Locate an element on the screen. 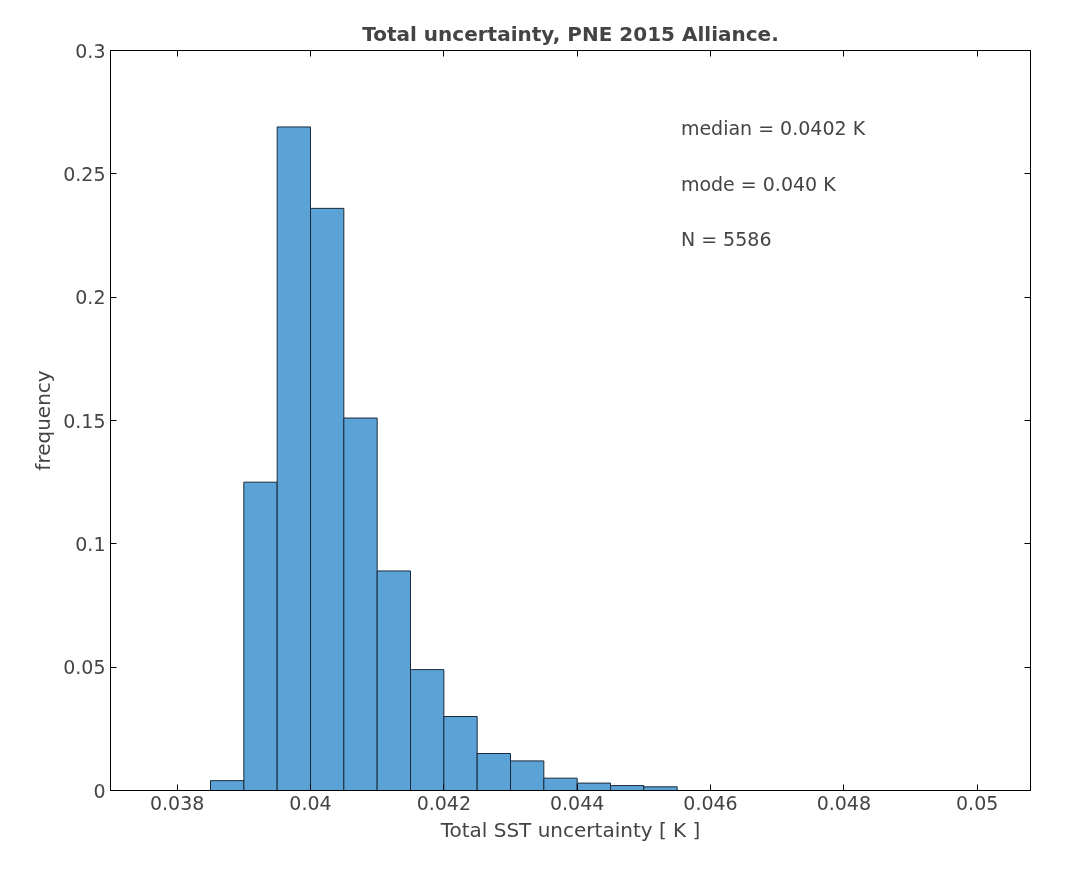 The height and width of the screenshot is (878, 1068). x-tick-label: 0.038 is located at coordinates (177, 802).